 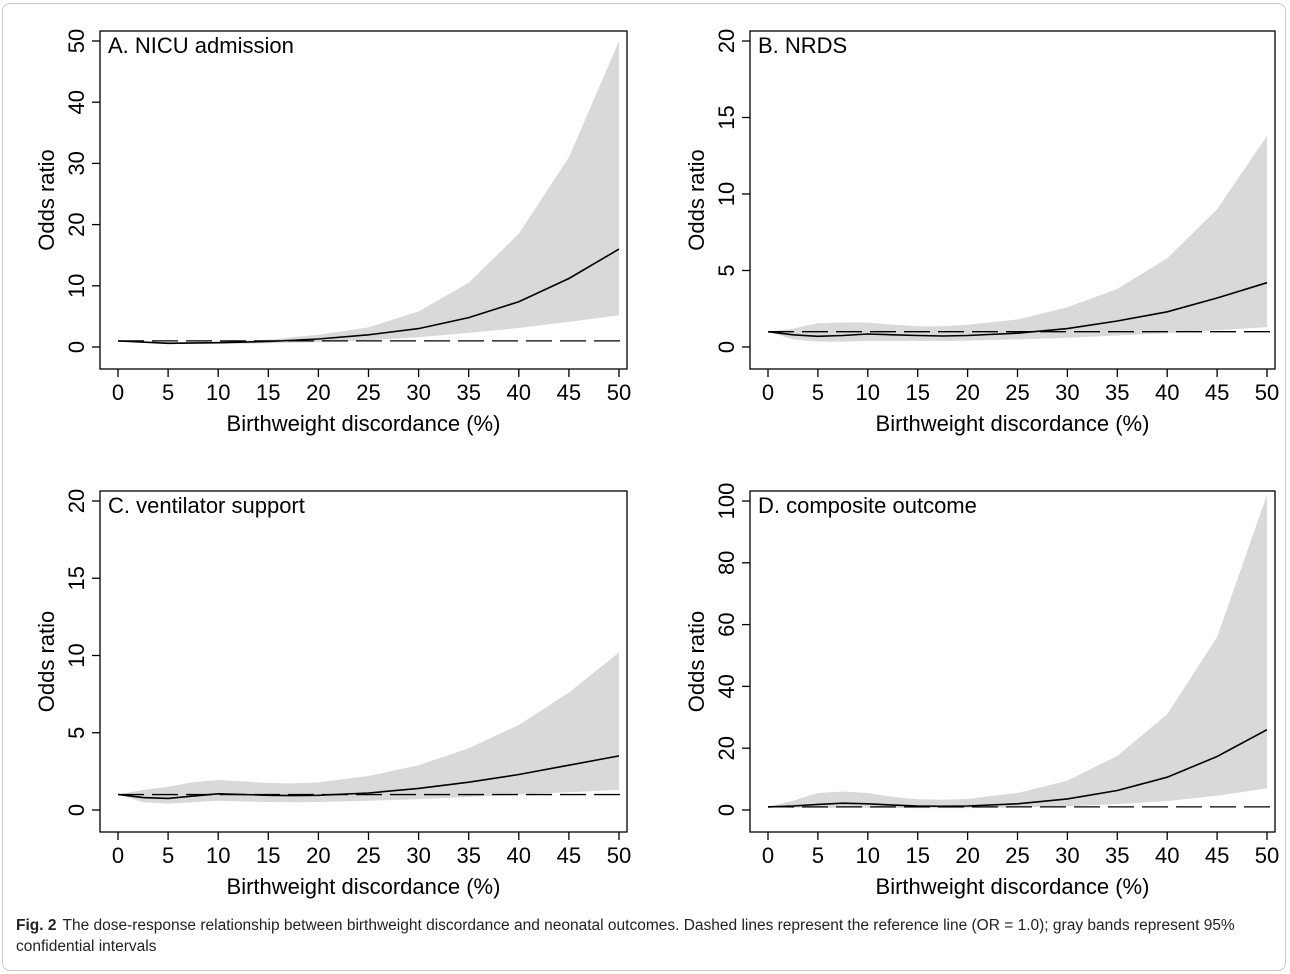 I want to click on panel-title: C. ventilator support, so click(x=206, y=505).